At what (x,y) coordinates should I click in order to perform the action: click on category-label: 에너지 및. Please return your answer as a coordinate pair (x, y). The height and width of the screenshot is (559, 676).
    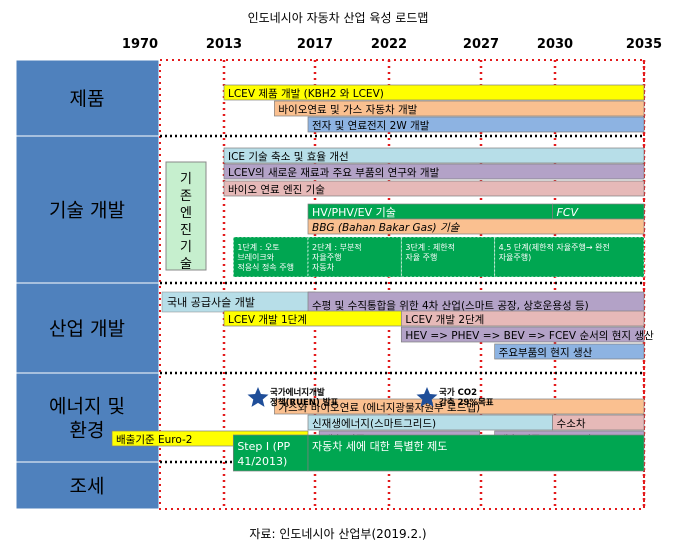
    Looking at the image, I should click on (87, 407).